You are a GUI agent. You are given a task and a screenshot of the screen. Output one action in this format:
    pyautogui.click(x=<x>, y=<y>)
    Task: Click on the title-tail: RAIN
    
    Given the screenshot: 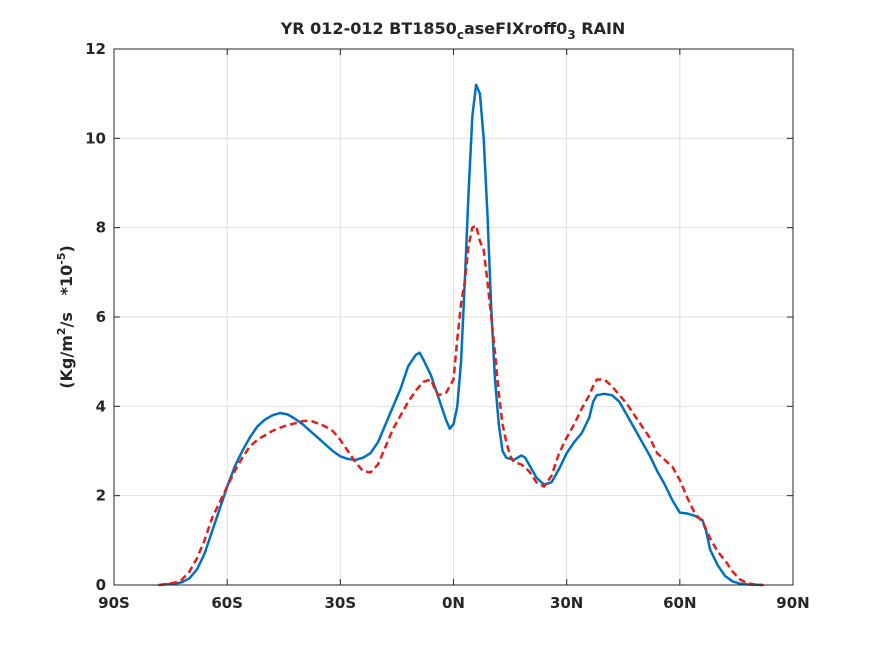 What is the action you would take?
    pyautogui.click(x=601, y=28)
    